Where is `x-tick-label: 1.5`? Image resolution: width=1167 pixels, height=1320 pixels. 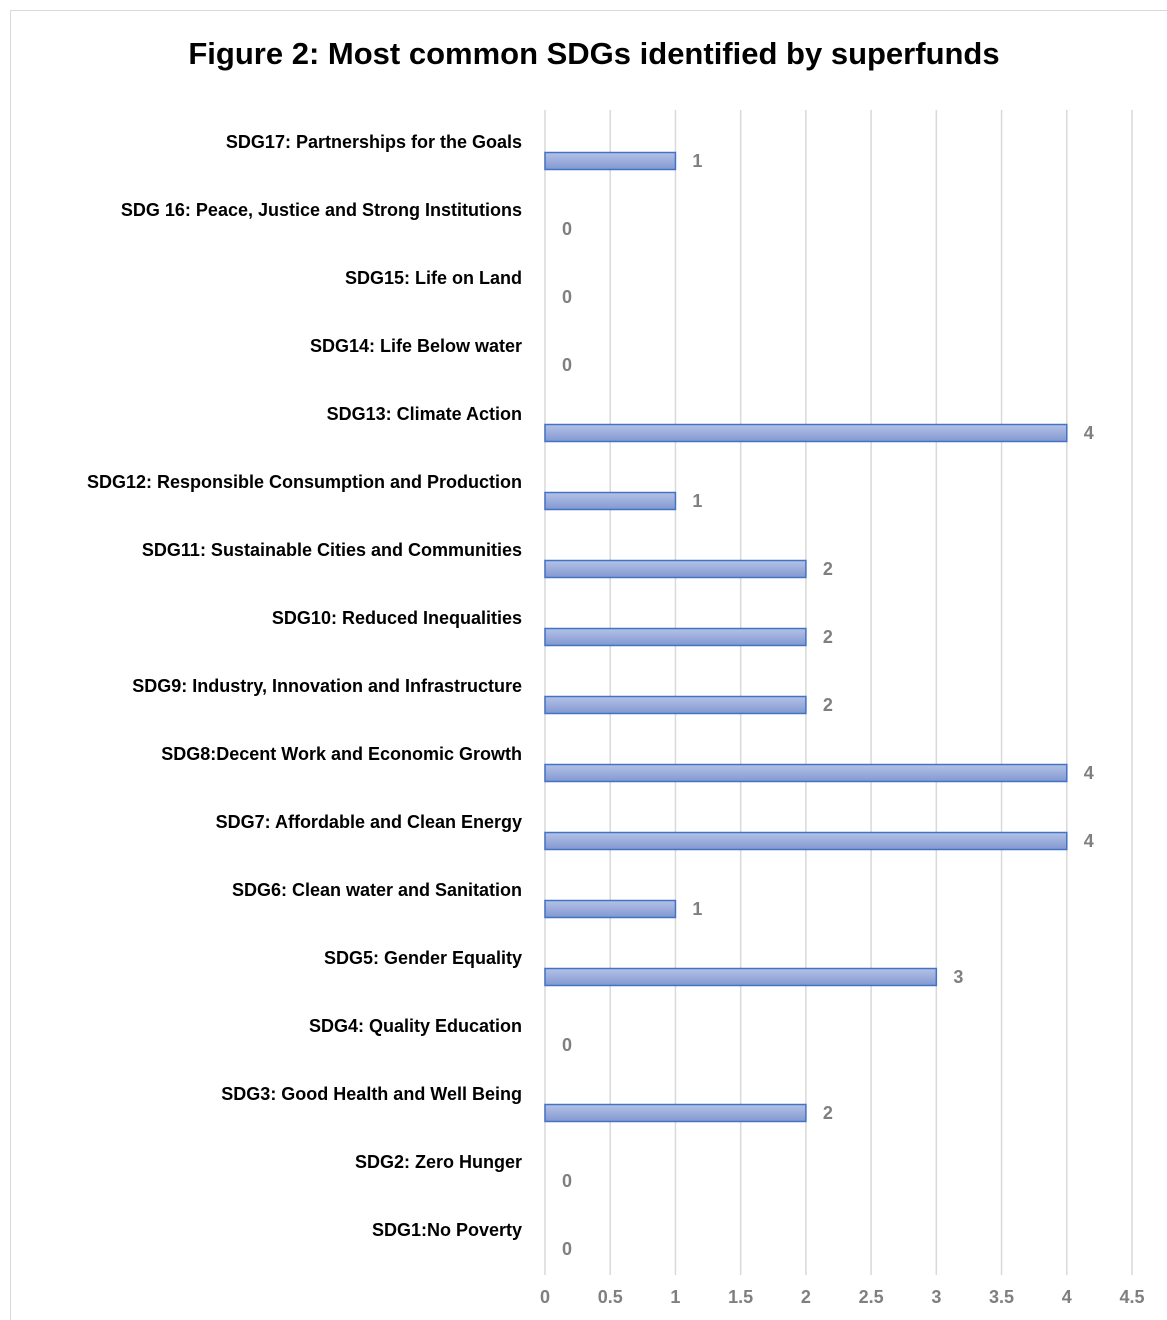
x-tick-label: 1.5 is located at coordinates (740, 1297).